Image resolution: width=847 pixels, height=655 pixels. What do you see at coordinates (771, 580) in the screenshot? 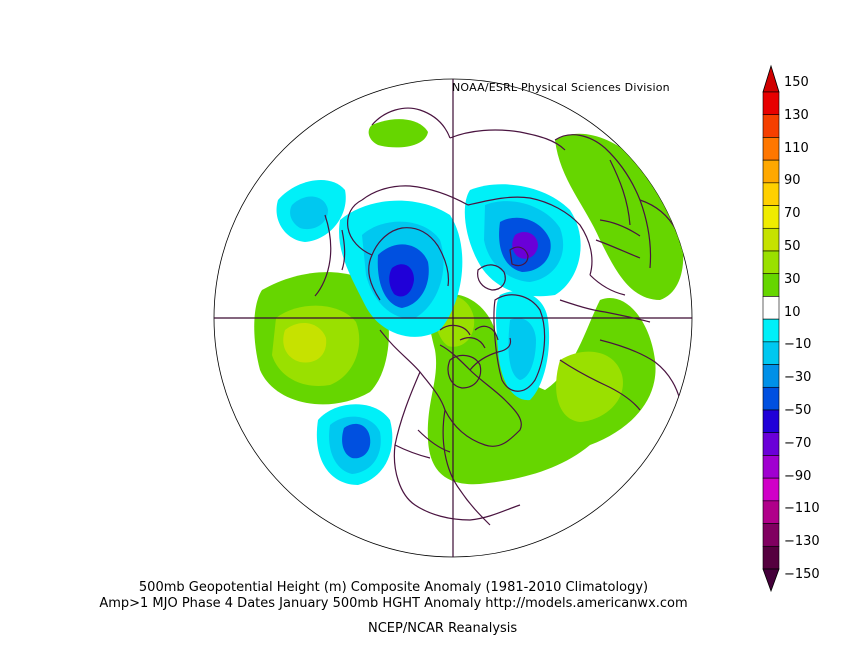
I see `colorbar-bottom-arrow` at bounding box center [771, 580].